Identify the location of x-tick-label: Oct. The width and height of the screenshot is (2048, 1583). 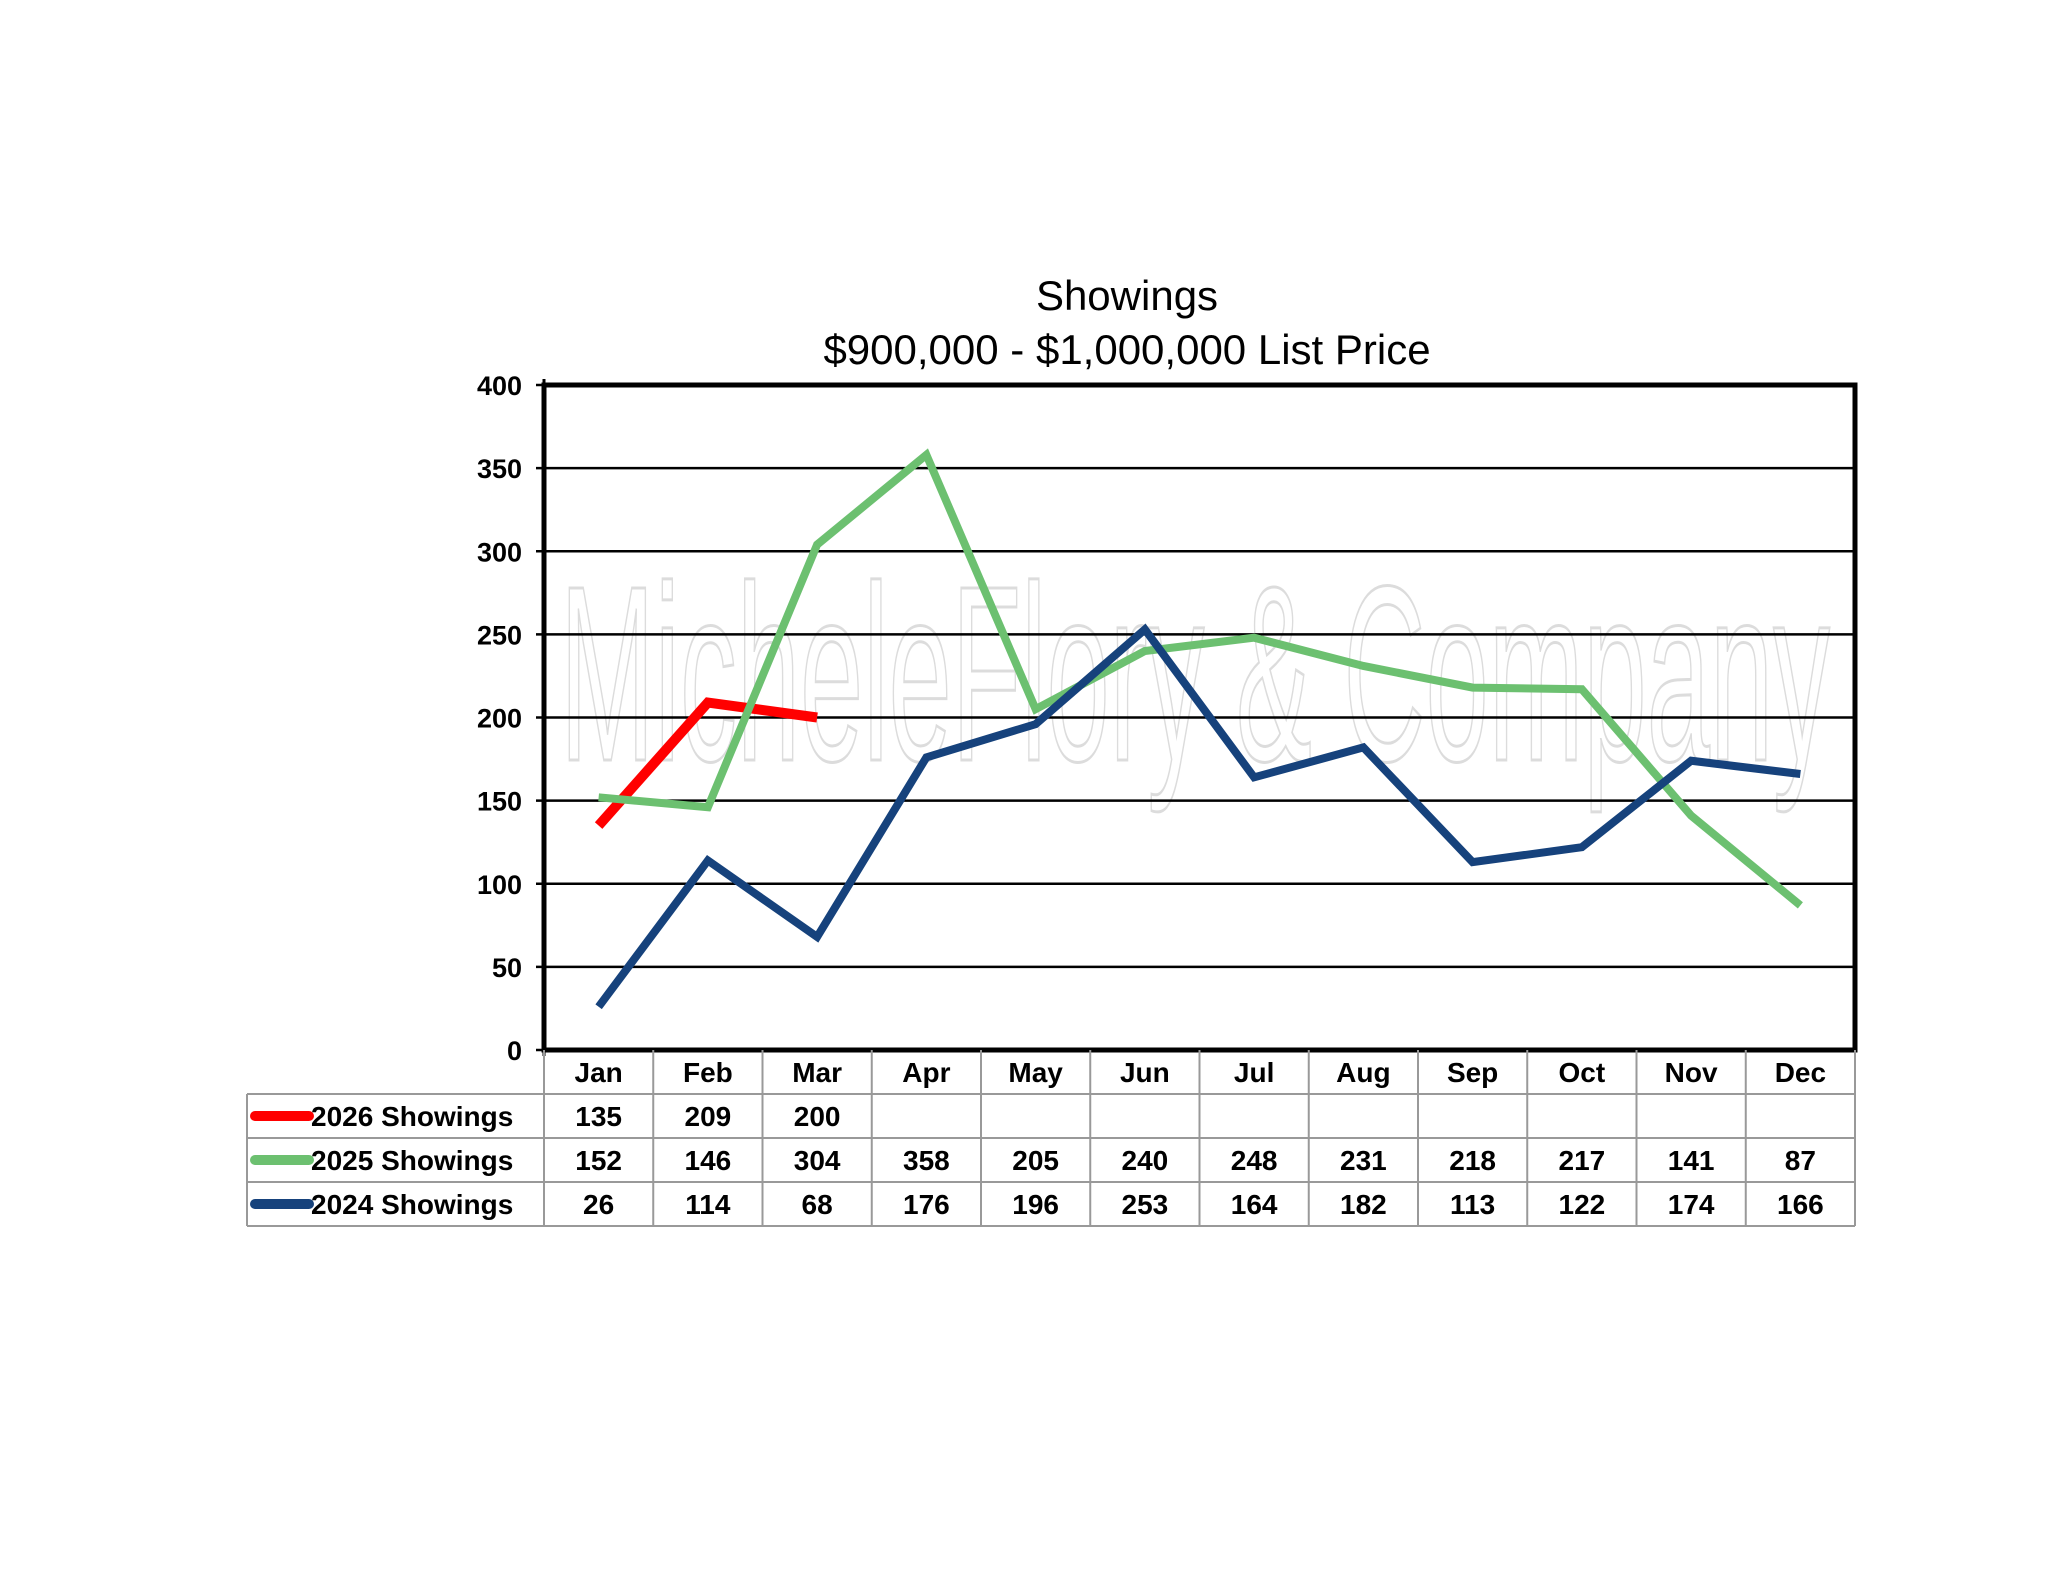
(1582, 1072).